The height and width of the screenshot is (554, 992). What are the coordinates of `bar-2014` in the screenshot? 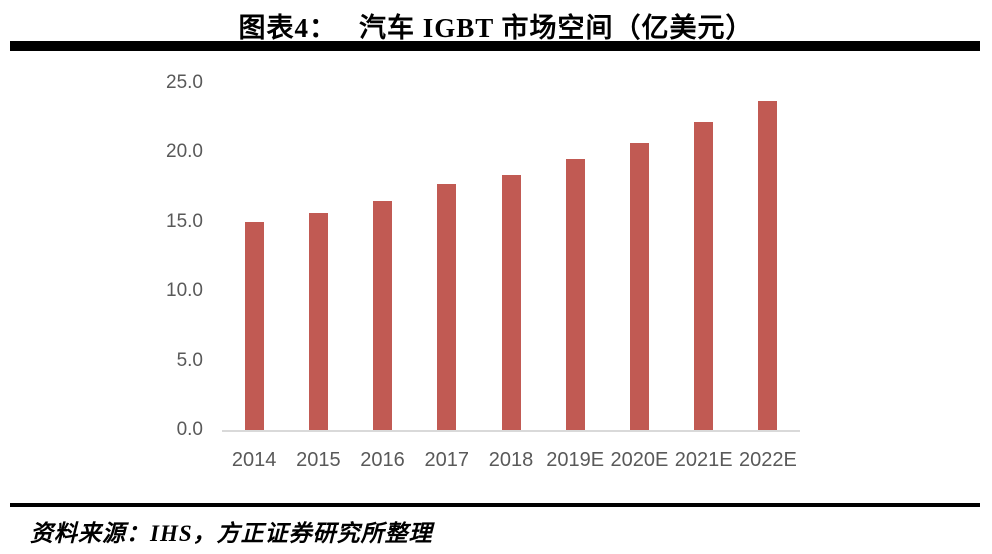 It's located at (254, 325).